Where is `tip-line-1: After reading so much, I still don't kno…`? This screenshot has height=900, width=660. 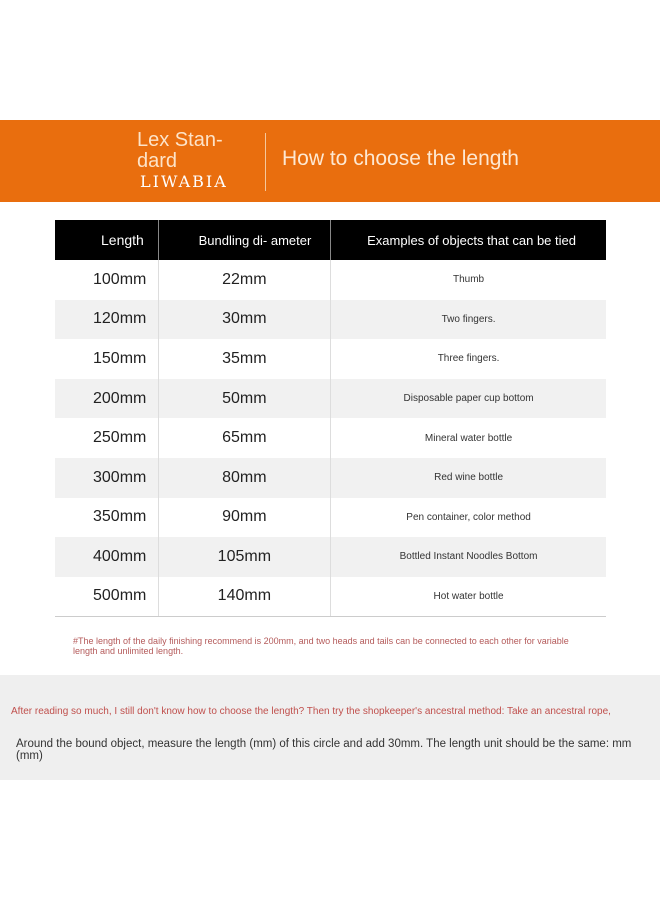 tip-line-1: After reading so much, I still don't kno… is located at coordinates (311, 711).